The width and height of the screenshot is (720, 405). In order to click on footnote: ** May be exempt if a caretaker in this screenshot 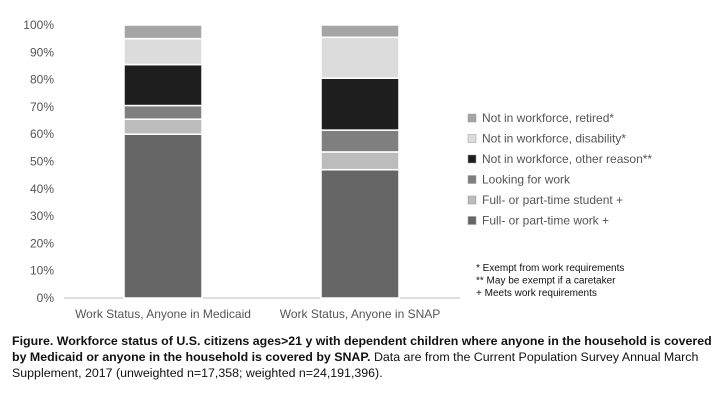, I will do `click(546, 281)`.